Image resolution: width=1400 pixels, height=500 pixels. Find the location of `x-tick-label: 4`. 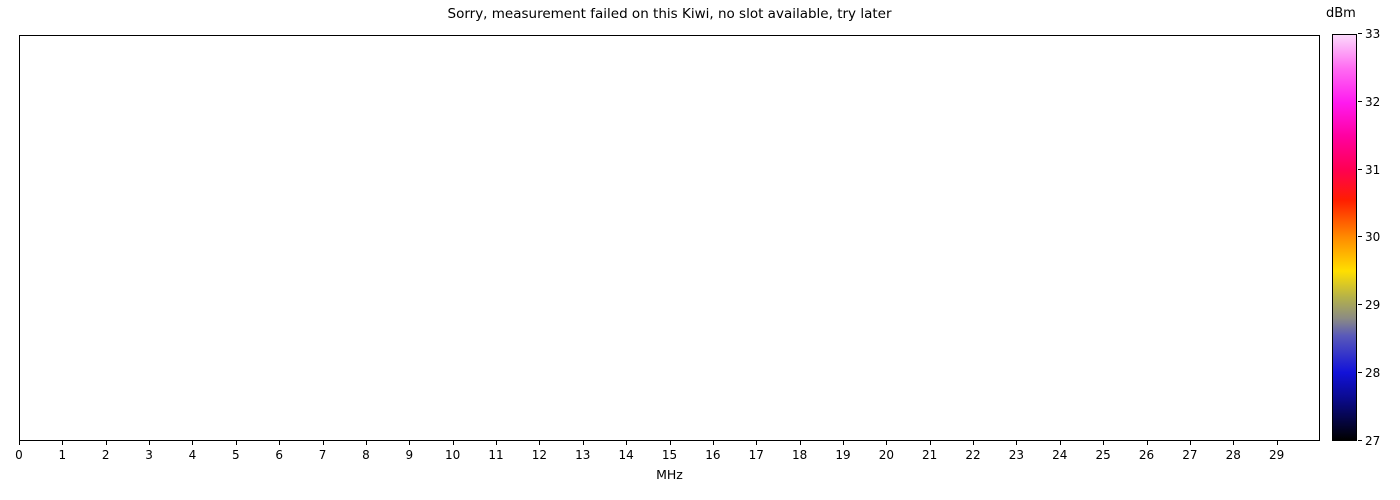

x-tick-label: 4 is located at coordinates (192, 455).